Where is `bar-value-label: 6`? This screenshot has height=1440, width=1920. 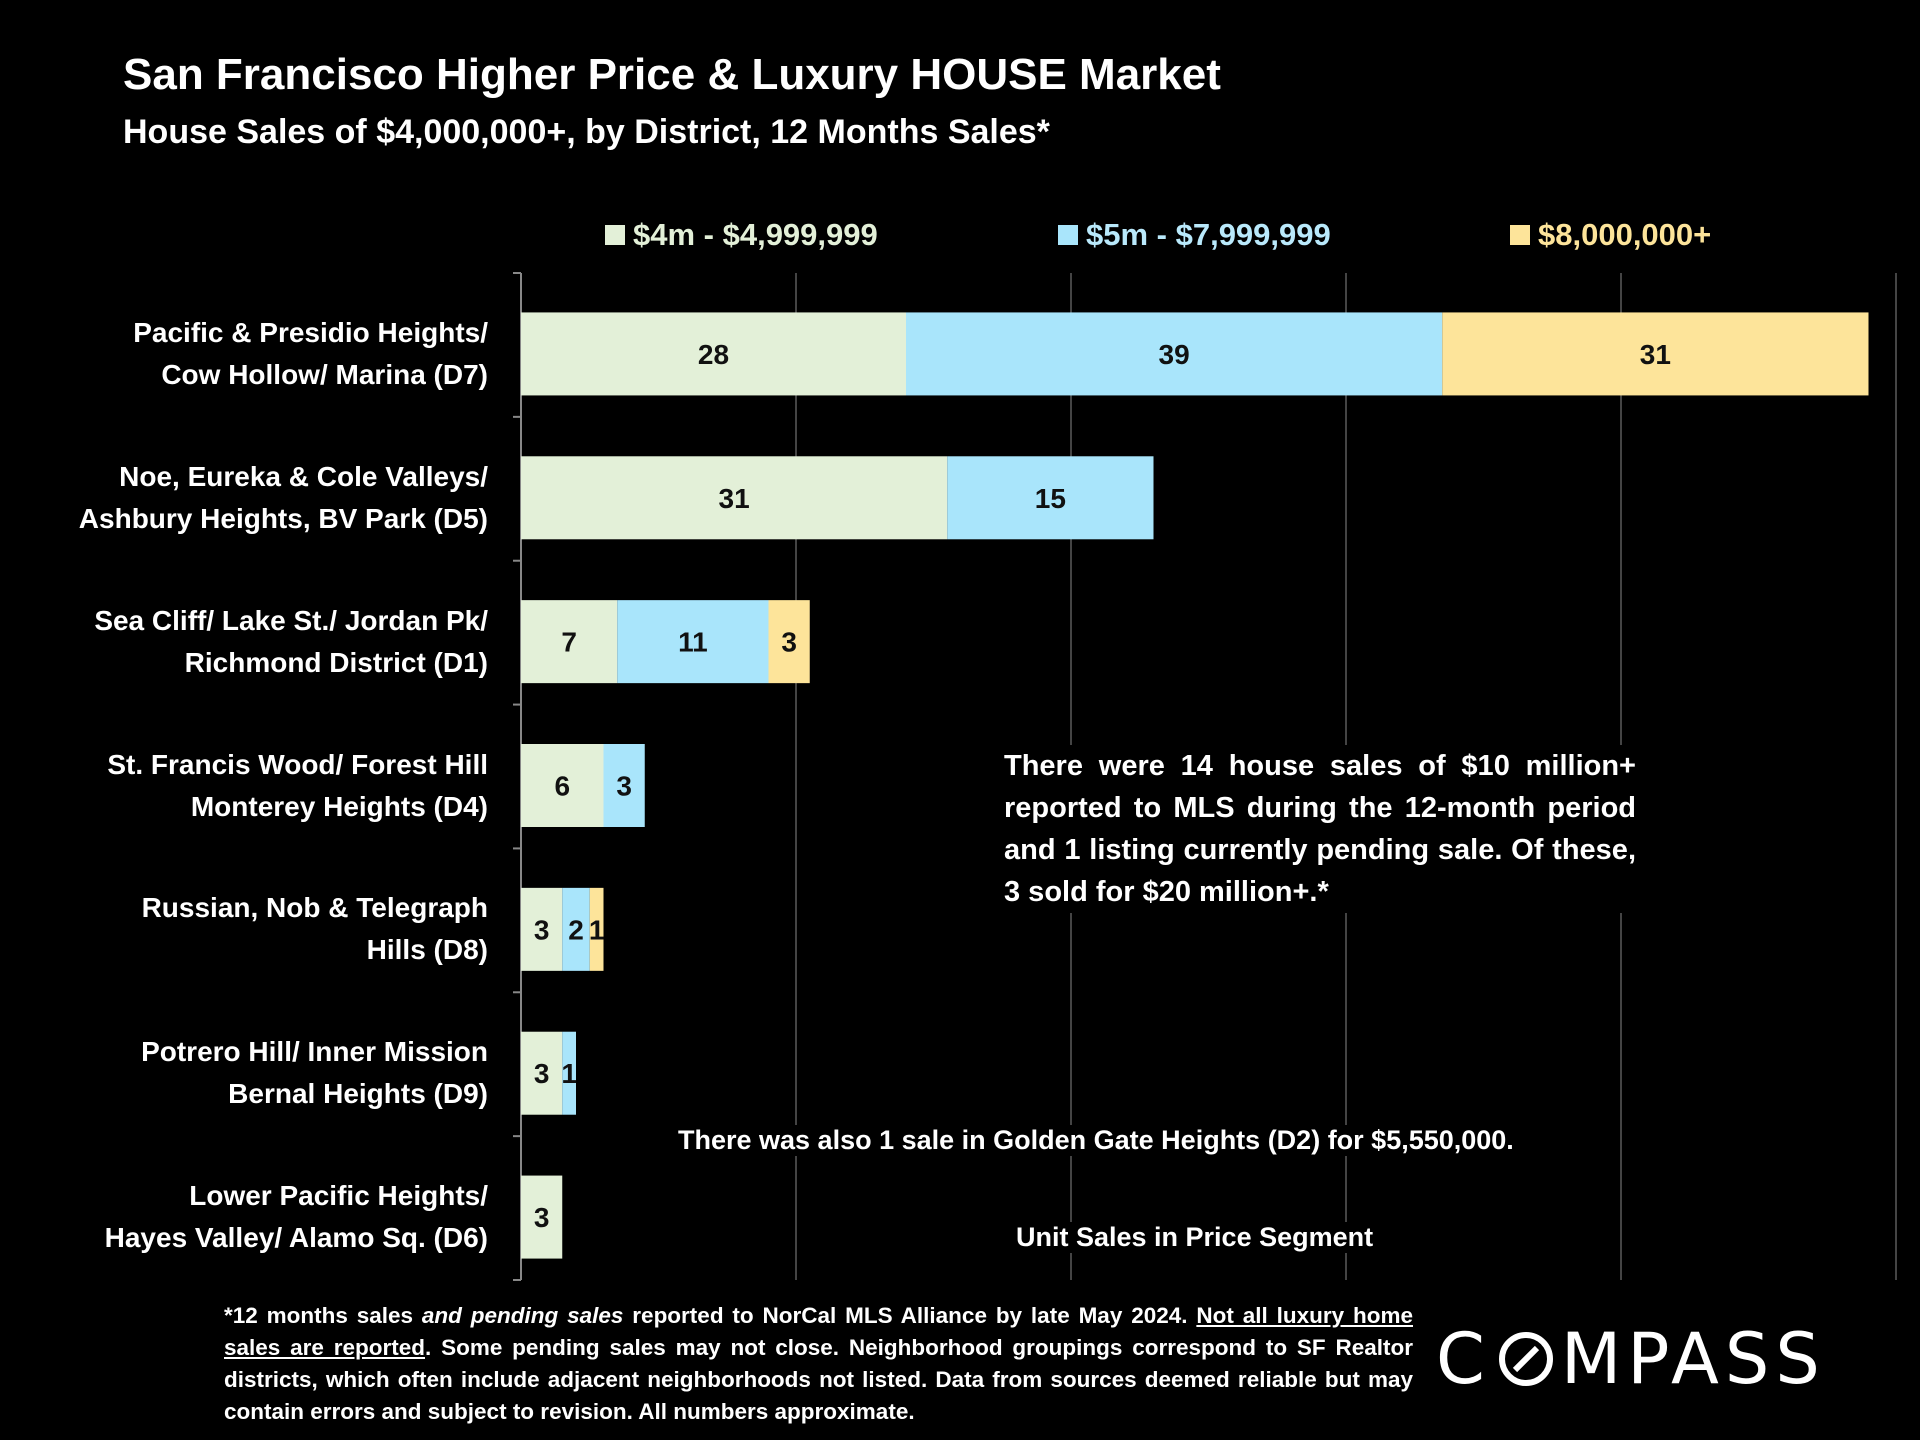
bar-value-label: 6 is located at coordinates (562, 786).